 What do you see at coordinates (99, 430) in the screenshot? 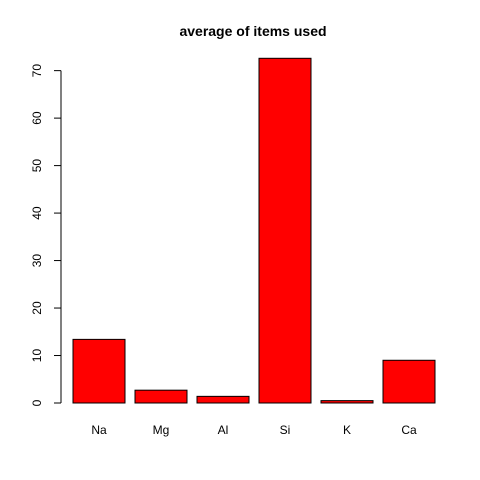
I see `x-label-na: Na` at bounding box center [99, 430].